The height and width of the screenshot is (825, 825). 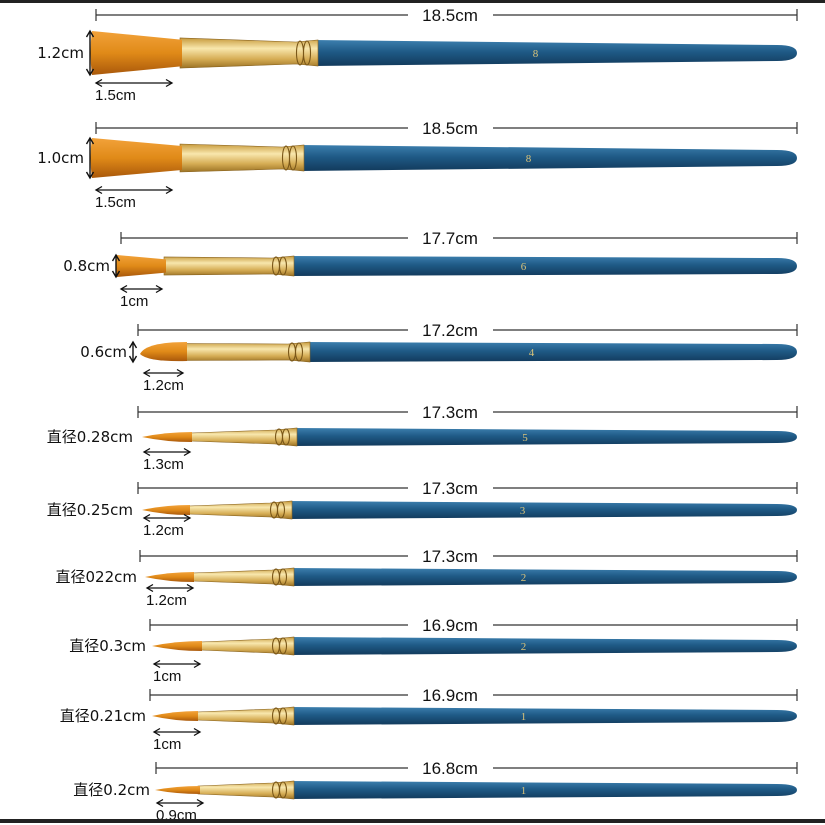 What do you see at coordinates (450, 330) in the screenshot?
I see `length-label: 17.2cm` at bounding box center [450, 330].